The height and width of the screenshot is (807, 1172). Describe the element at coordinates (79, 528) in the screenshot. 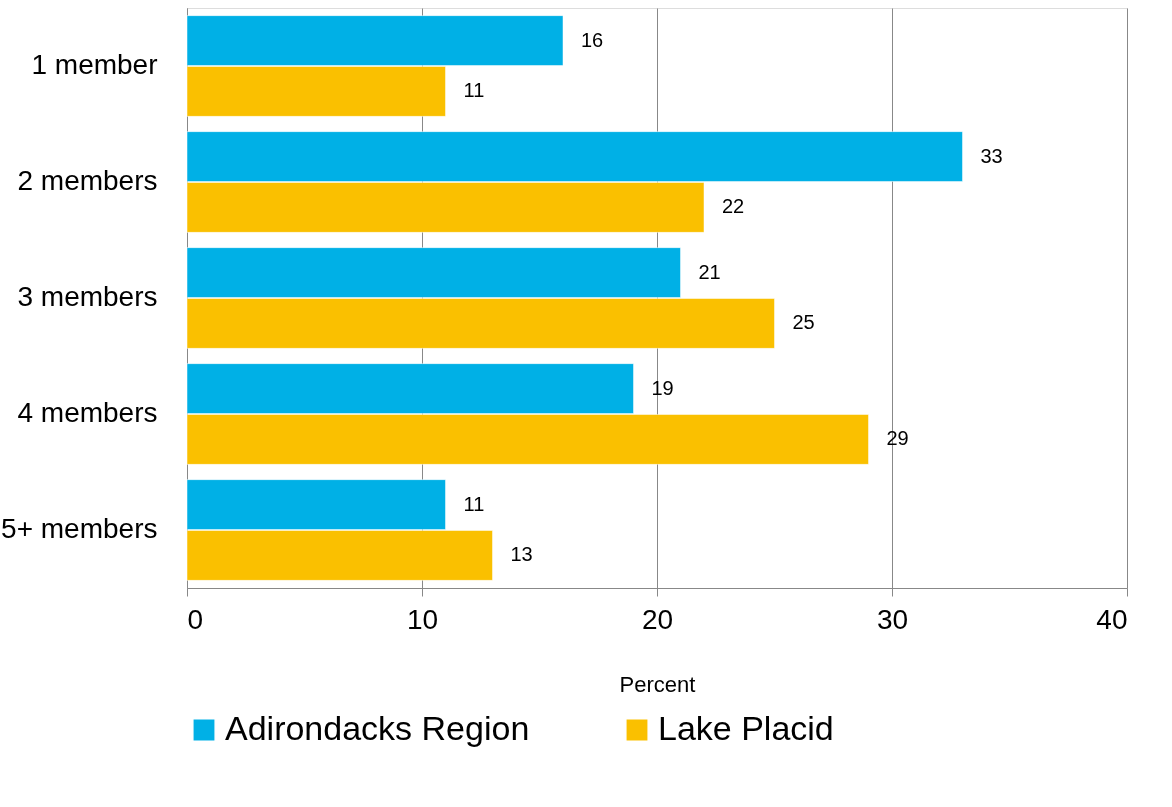

I see `y-tick-label: 5+ members` at that location.